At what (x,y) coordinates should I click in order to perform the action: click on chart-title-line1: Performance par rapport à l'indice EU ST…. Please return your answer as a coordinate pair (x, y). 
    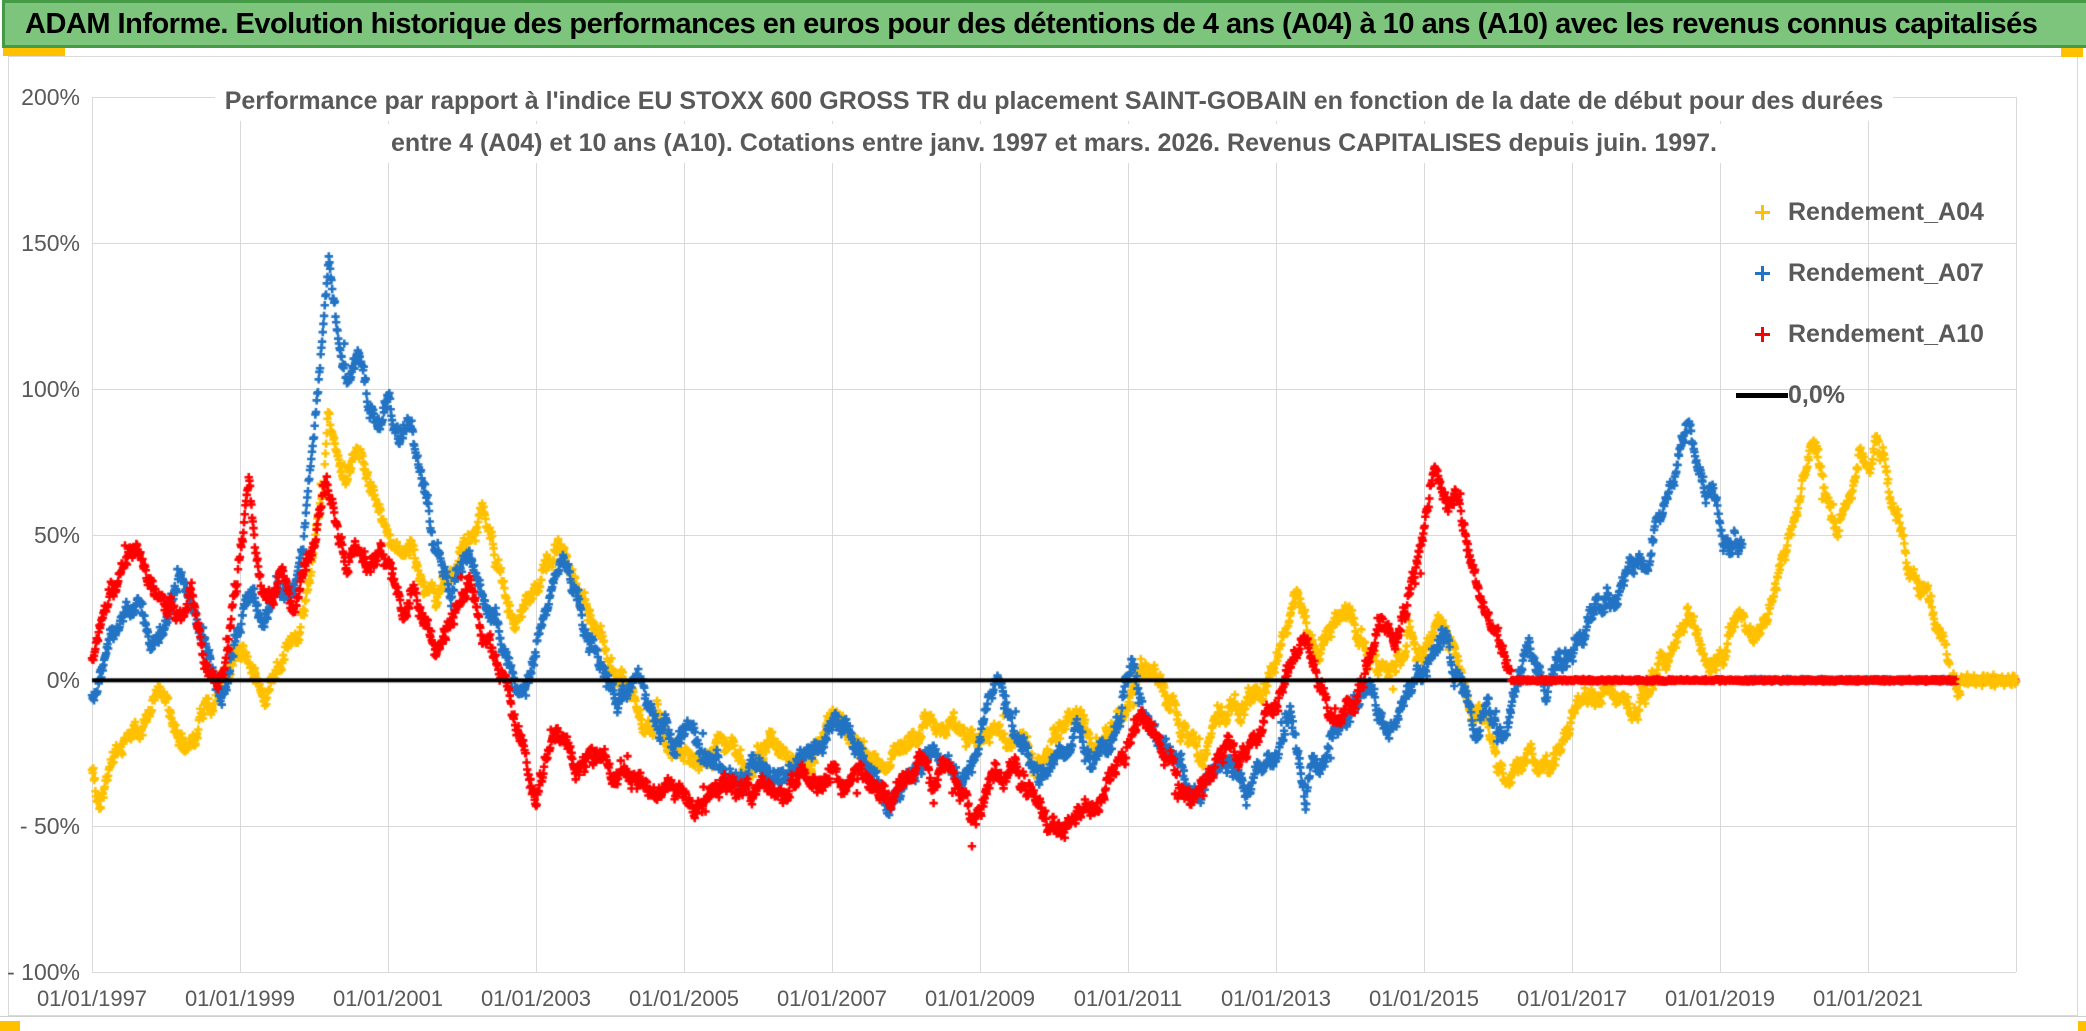
    Looking at the image, I should click on (1054, 101).